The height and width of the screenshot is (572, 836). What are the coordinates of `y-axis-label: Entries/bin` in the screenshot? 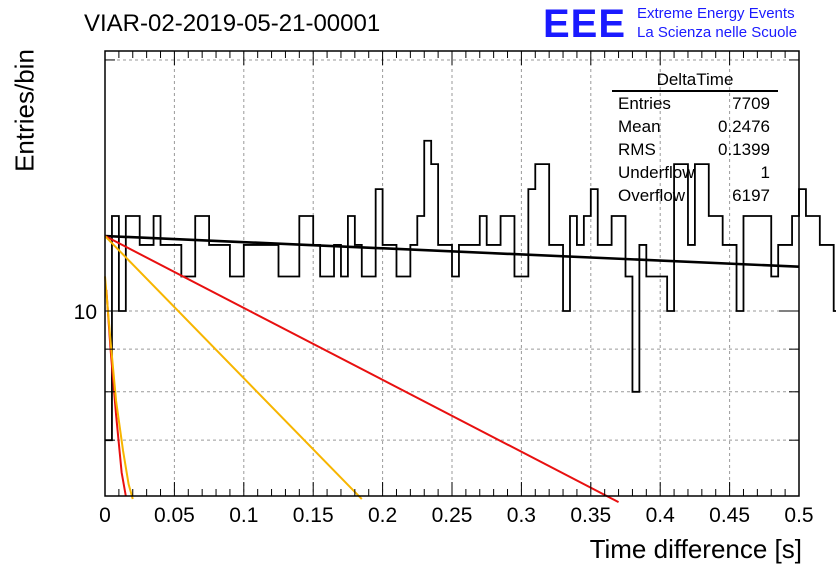 It's located at (24, 110).